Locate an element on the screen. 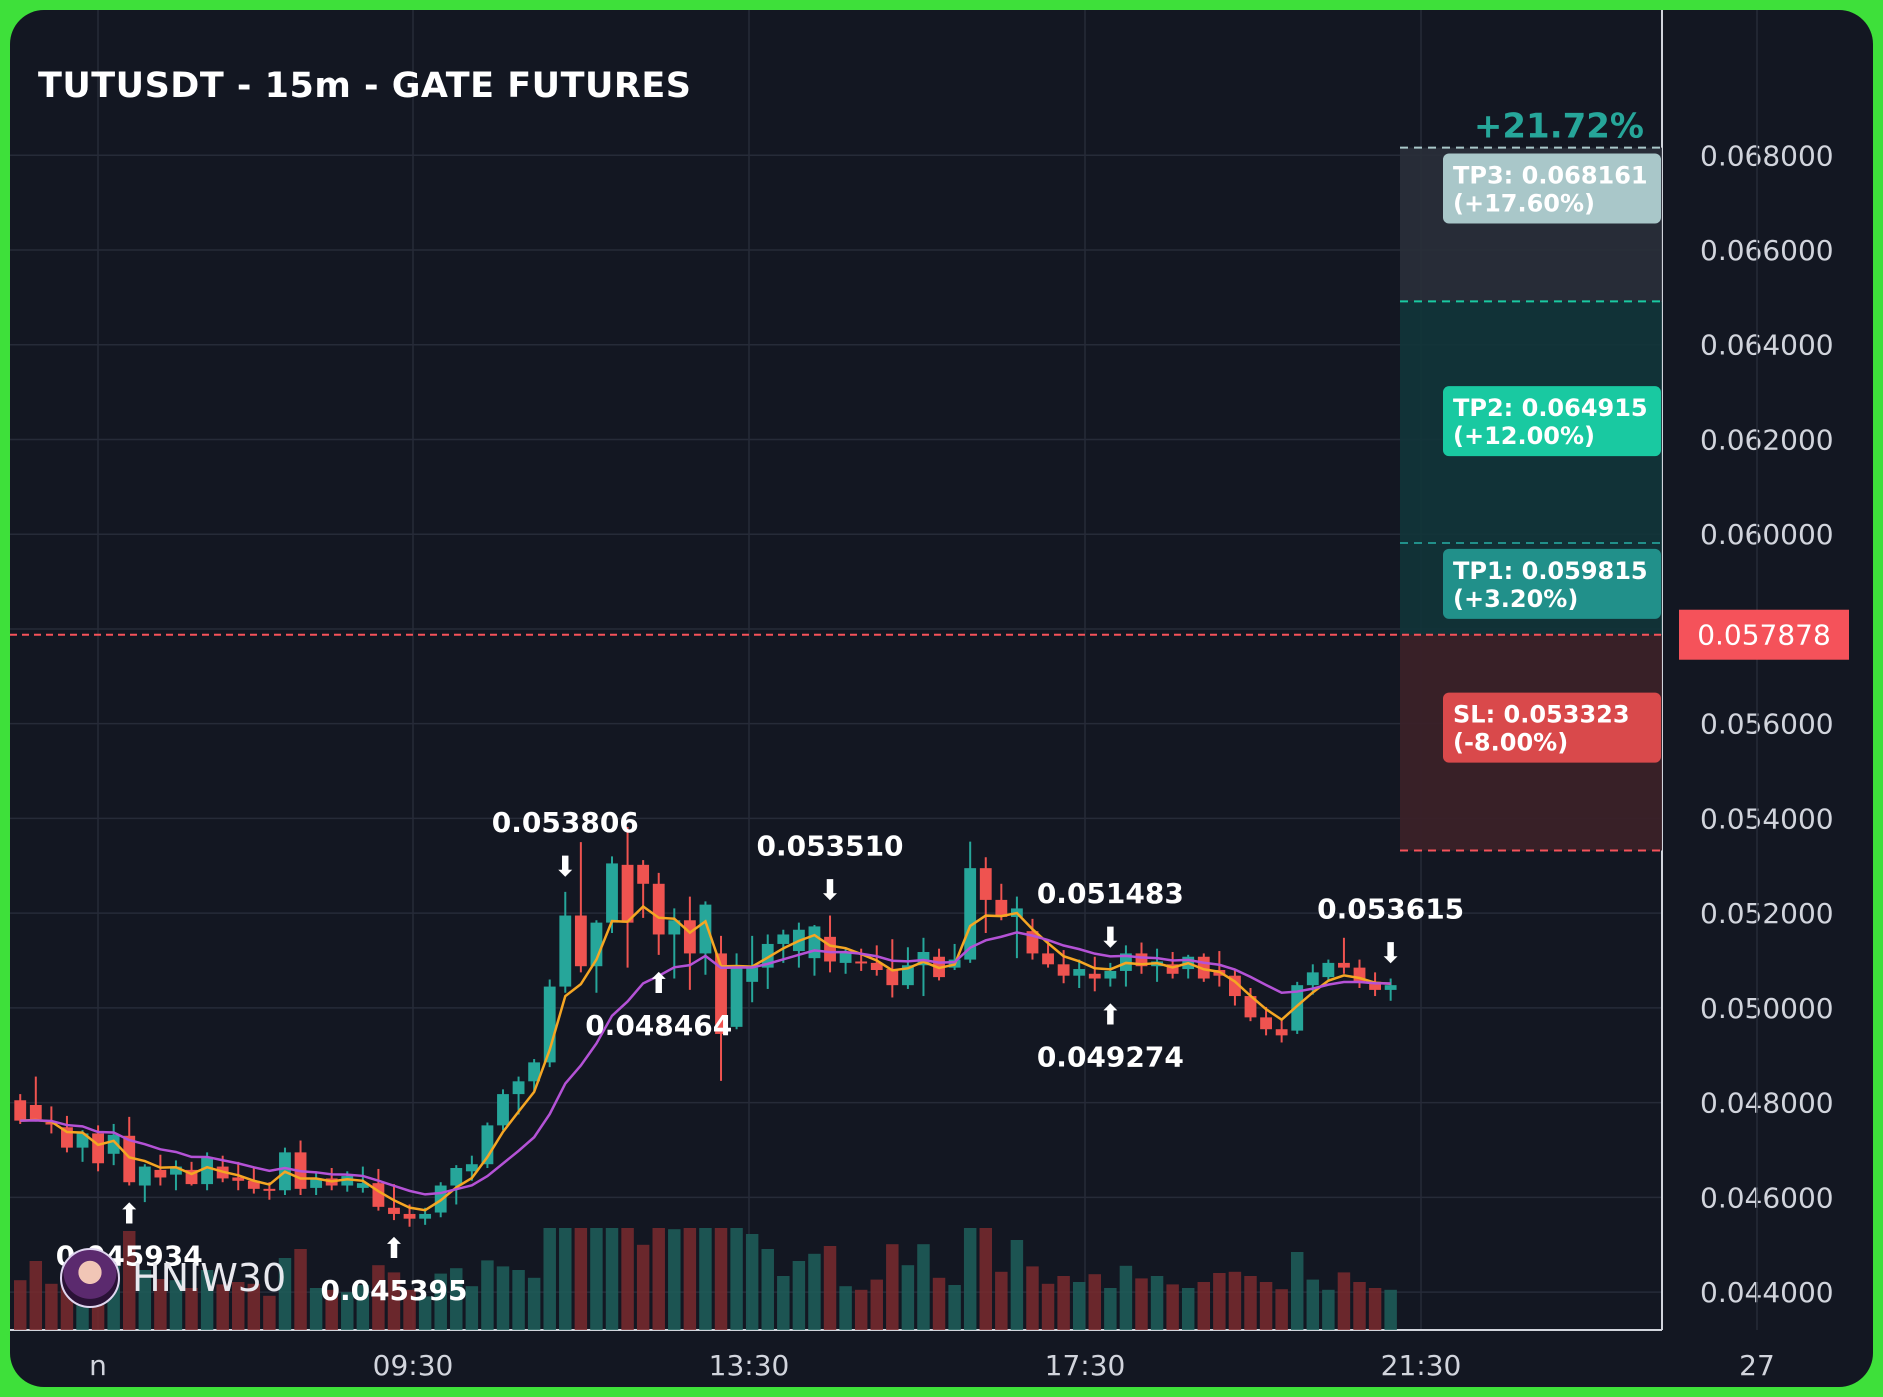 Image resolution: width=1883 pixels, height=1397 pixels. sl-label-pct: (-8.00%) is located at coordinates (1510, 743).